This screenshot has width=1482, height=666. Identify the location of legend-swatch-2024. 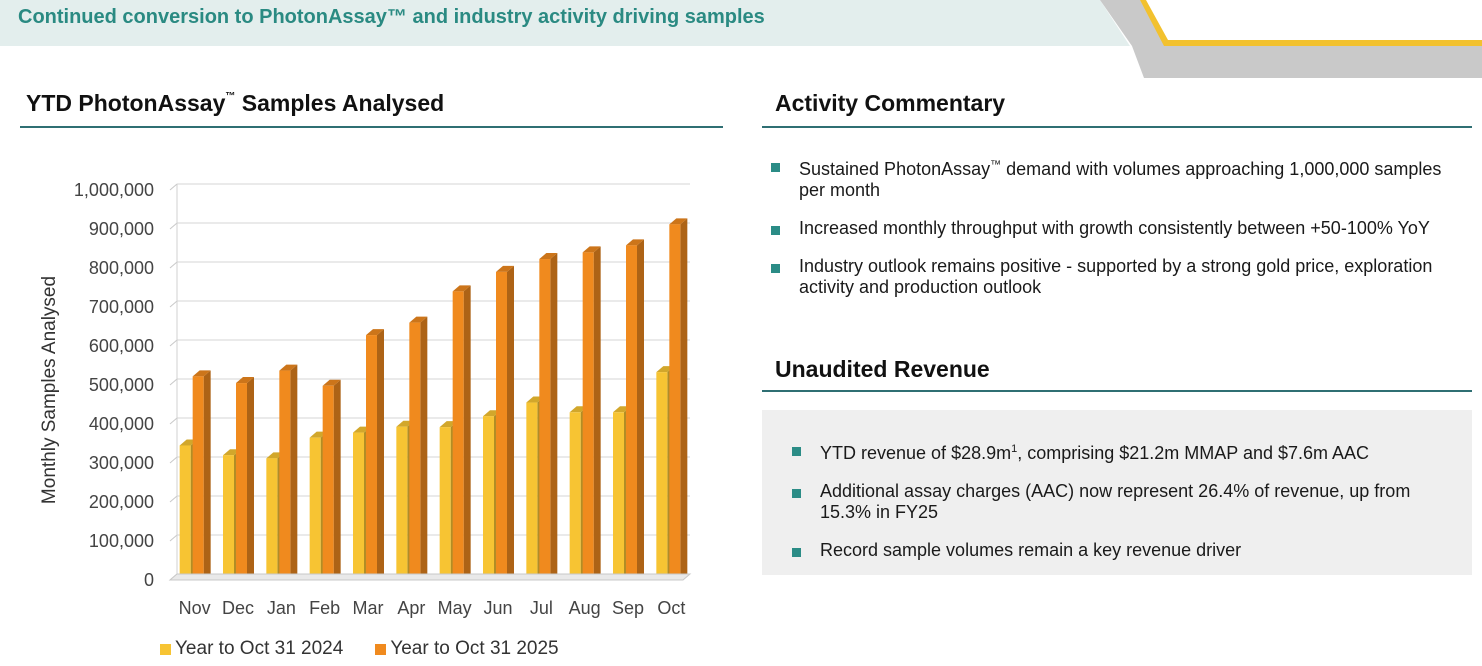
(165, 649).